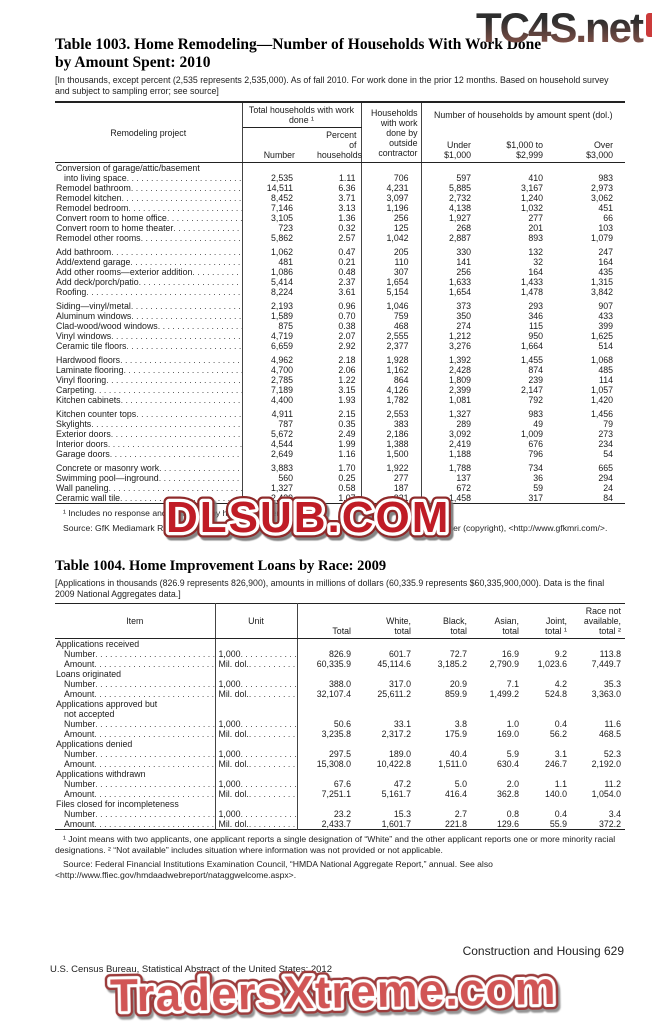  What do you see at coordinates (531, 434) in the screenshot?
I see `data-cell: 1,009` at bounding box center [531, 434].